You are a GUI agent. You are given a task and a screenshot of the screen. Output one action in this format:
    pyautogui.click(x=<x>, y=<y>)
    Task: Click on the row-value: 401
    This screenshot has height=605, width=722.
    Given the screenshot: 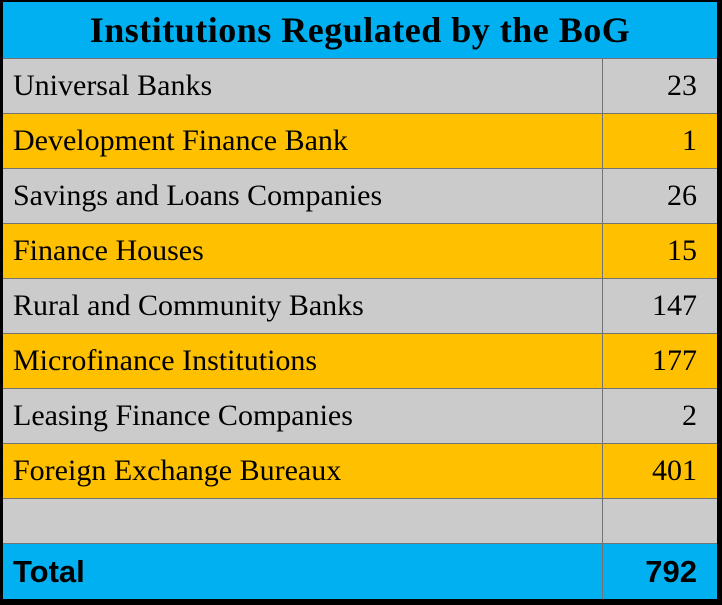 What is the action you would take?
    pyautogui.click(x=659, y=471)
    